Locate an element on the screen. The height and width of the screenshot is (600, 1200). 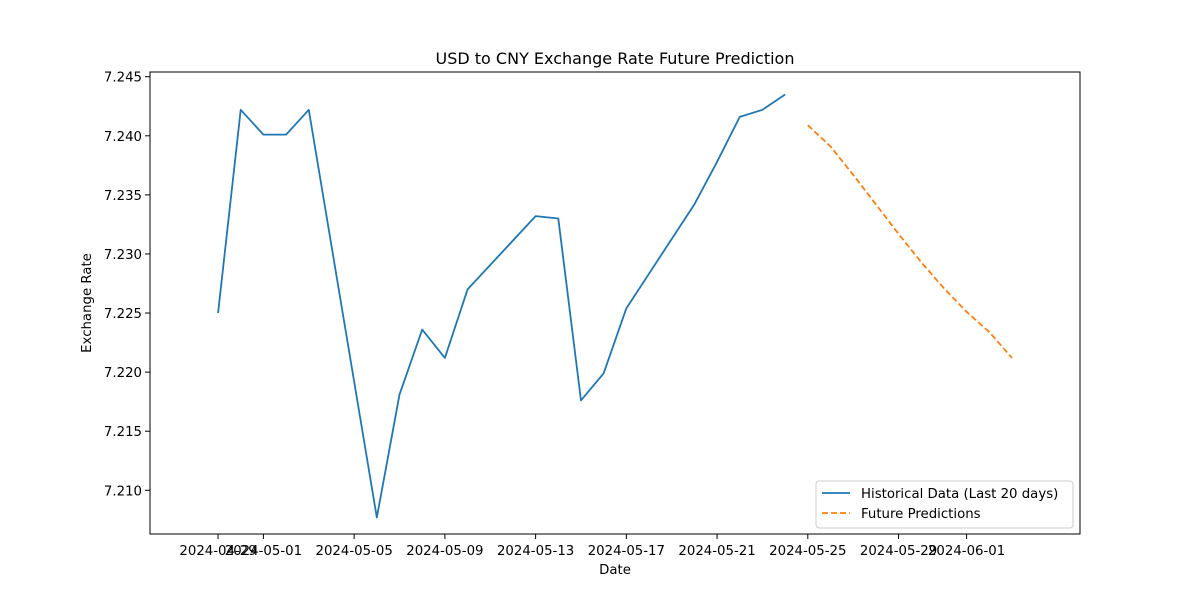
y-tick-label: 7.220 is located at coordinates (123, 373).